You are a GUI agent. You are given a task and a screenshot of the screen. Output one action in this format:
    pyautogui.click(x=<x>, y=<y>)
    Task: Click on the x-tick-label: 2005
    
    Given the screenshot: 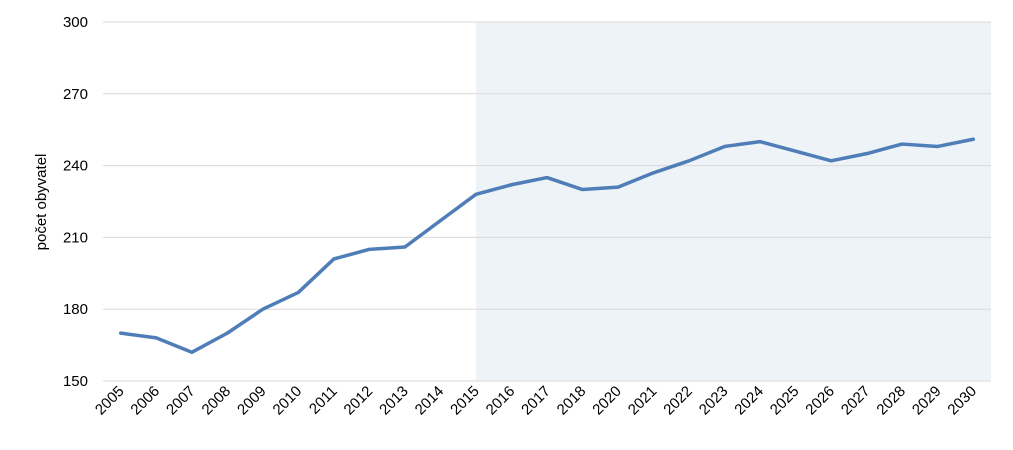 What is the action you would take?
    pyautogui.click(x=110, y=401)
    